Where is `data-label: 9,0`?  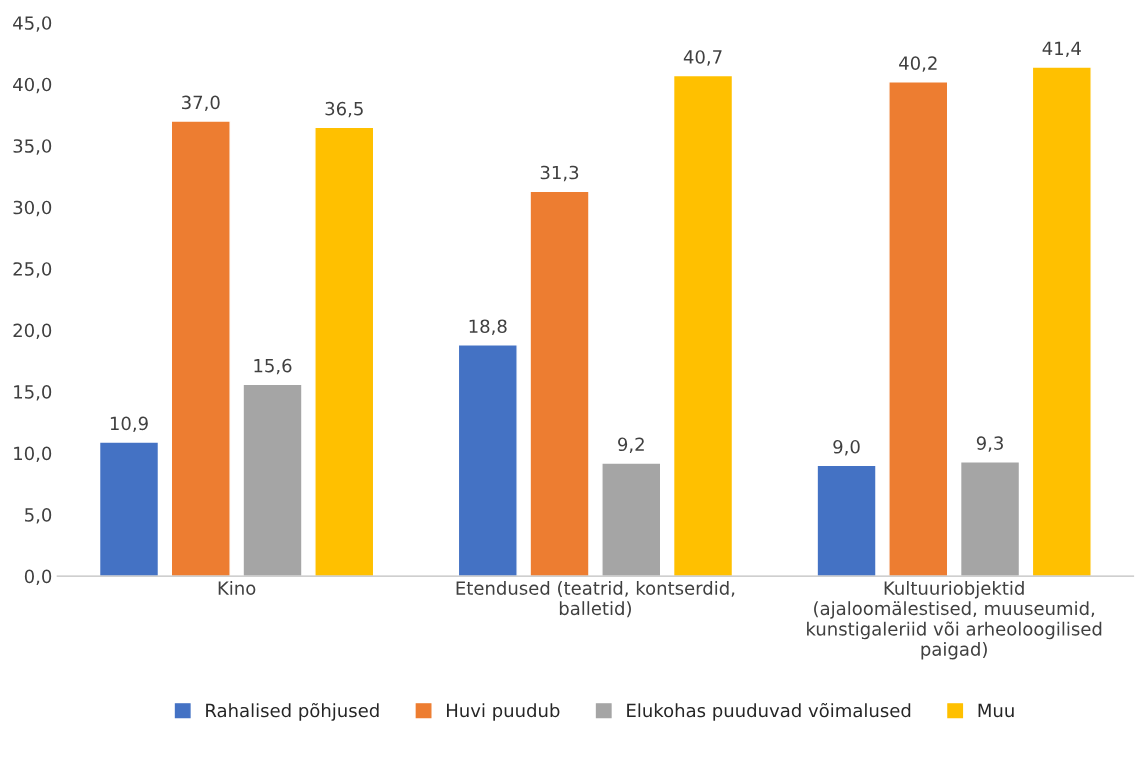
data-label: 9,0 is located at coordinates (846, 447).